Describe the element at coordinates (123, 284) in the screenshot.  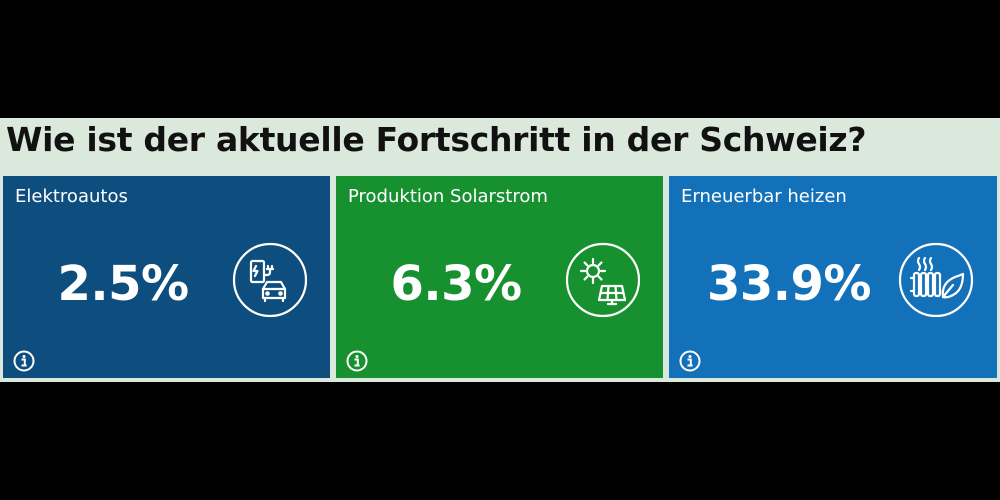
I see `card-value: 2.5%` at that location.